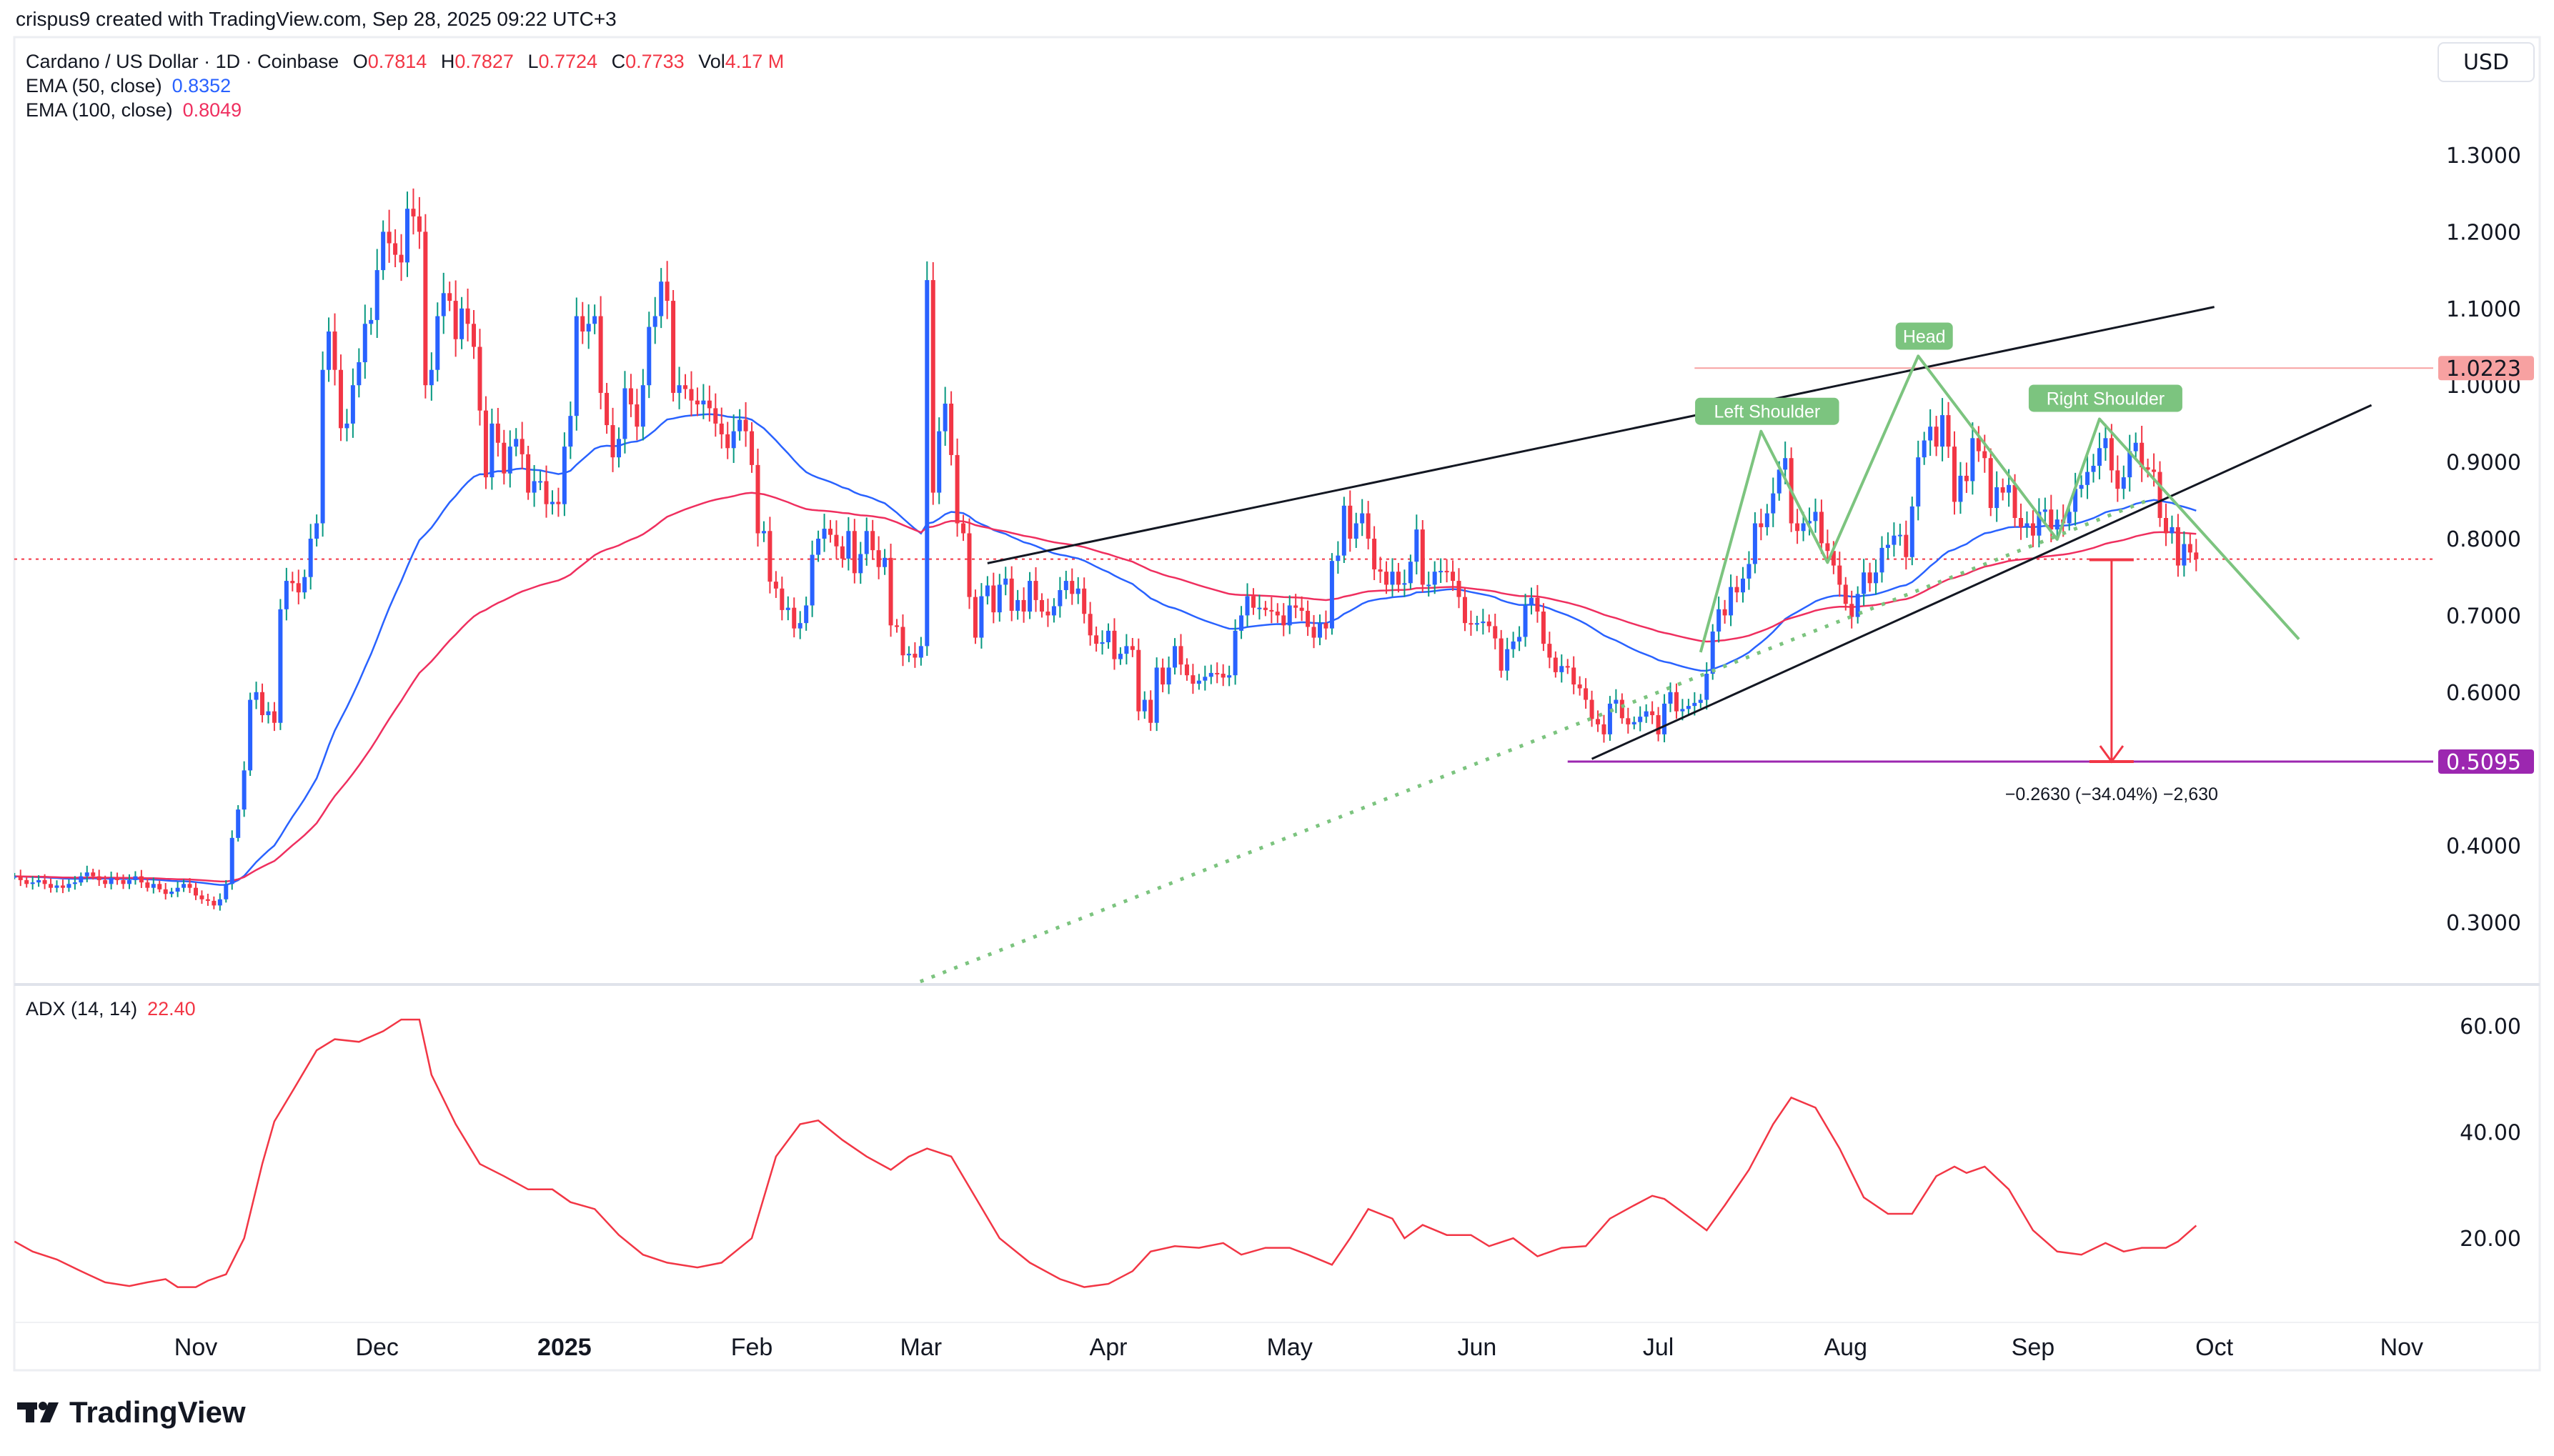  I want to click on head-and-shoulders-pattern, so click(1999, 503).